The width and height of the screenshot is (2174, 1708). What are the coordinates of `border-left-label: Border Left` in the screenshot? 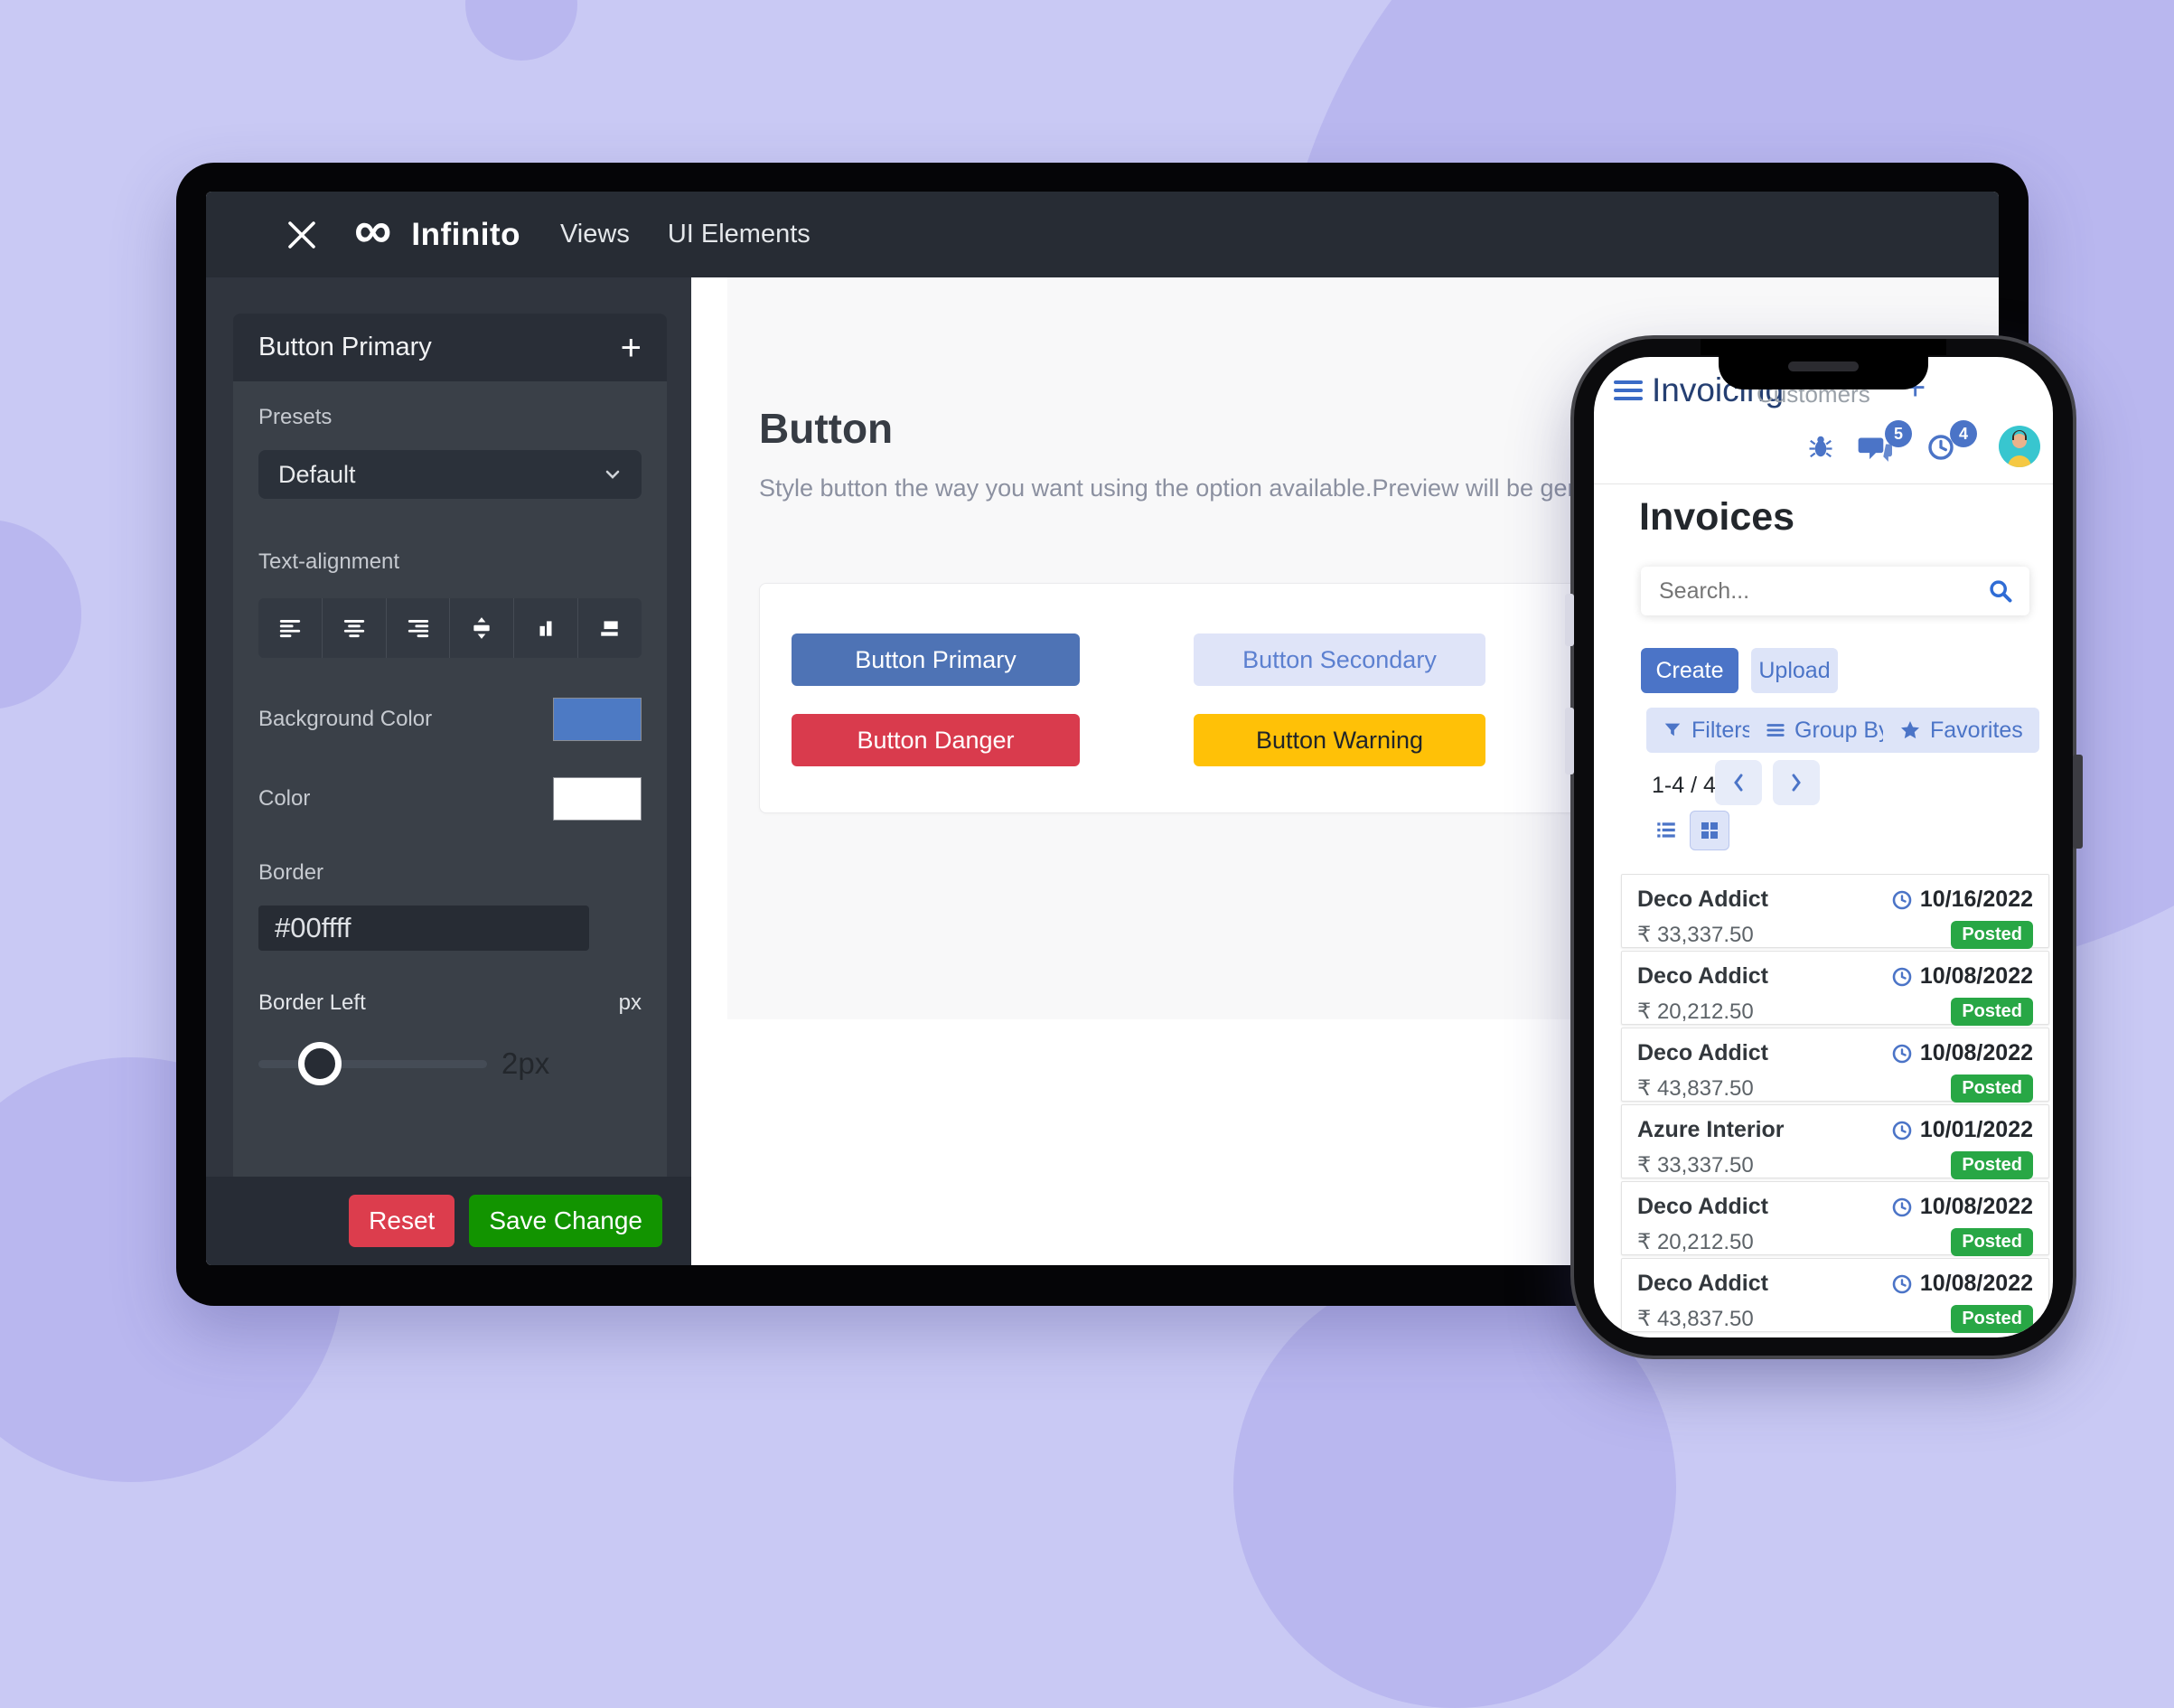 It's located at (312, 1002).